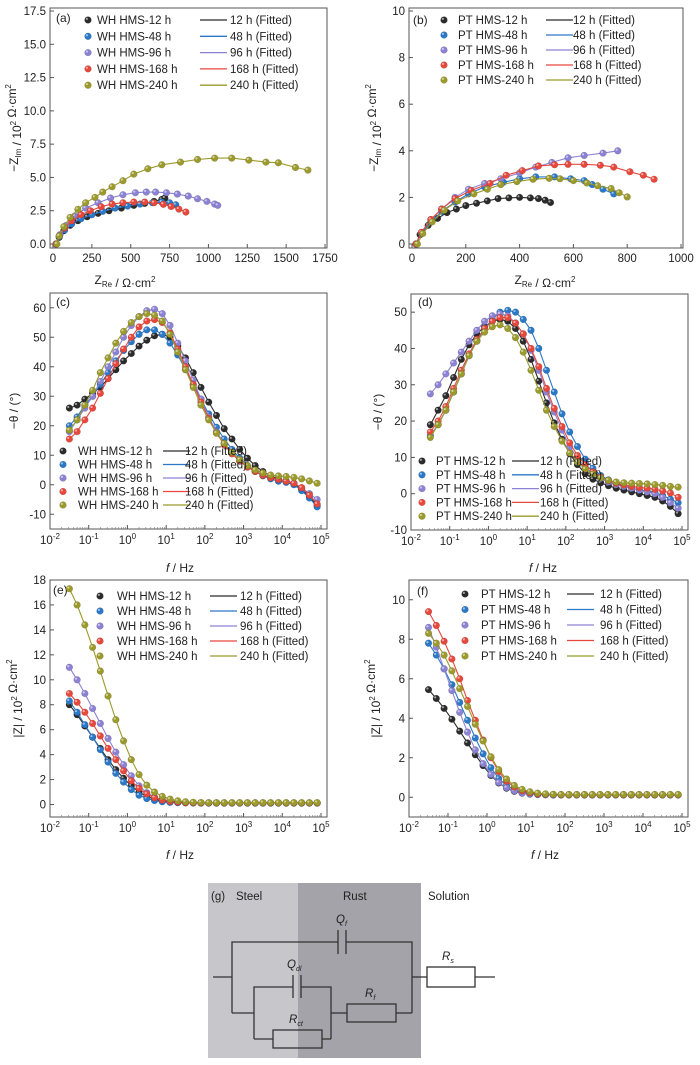 The image size is (700, 1065). I want to click on legend-label: PT HMS-240 h, so click(496, 81).